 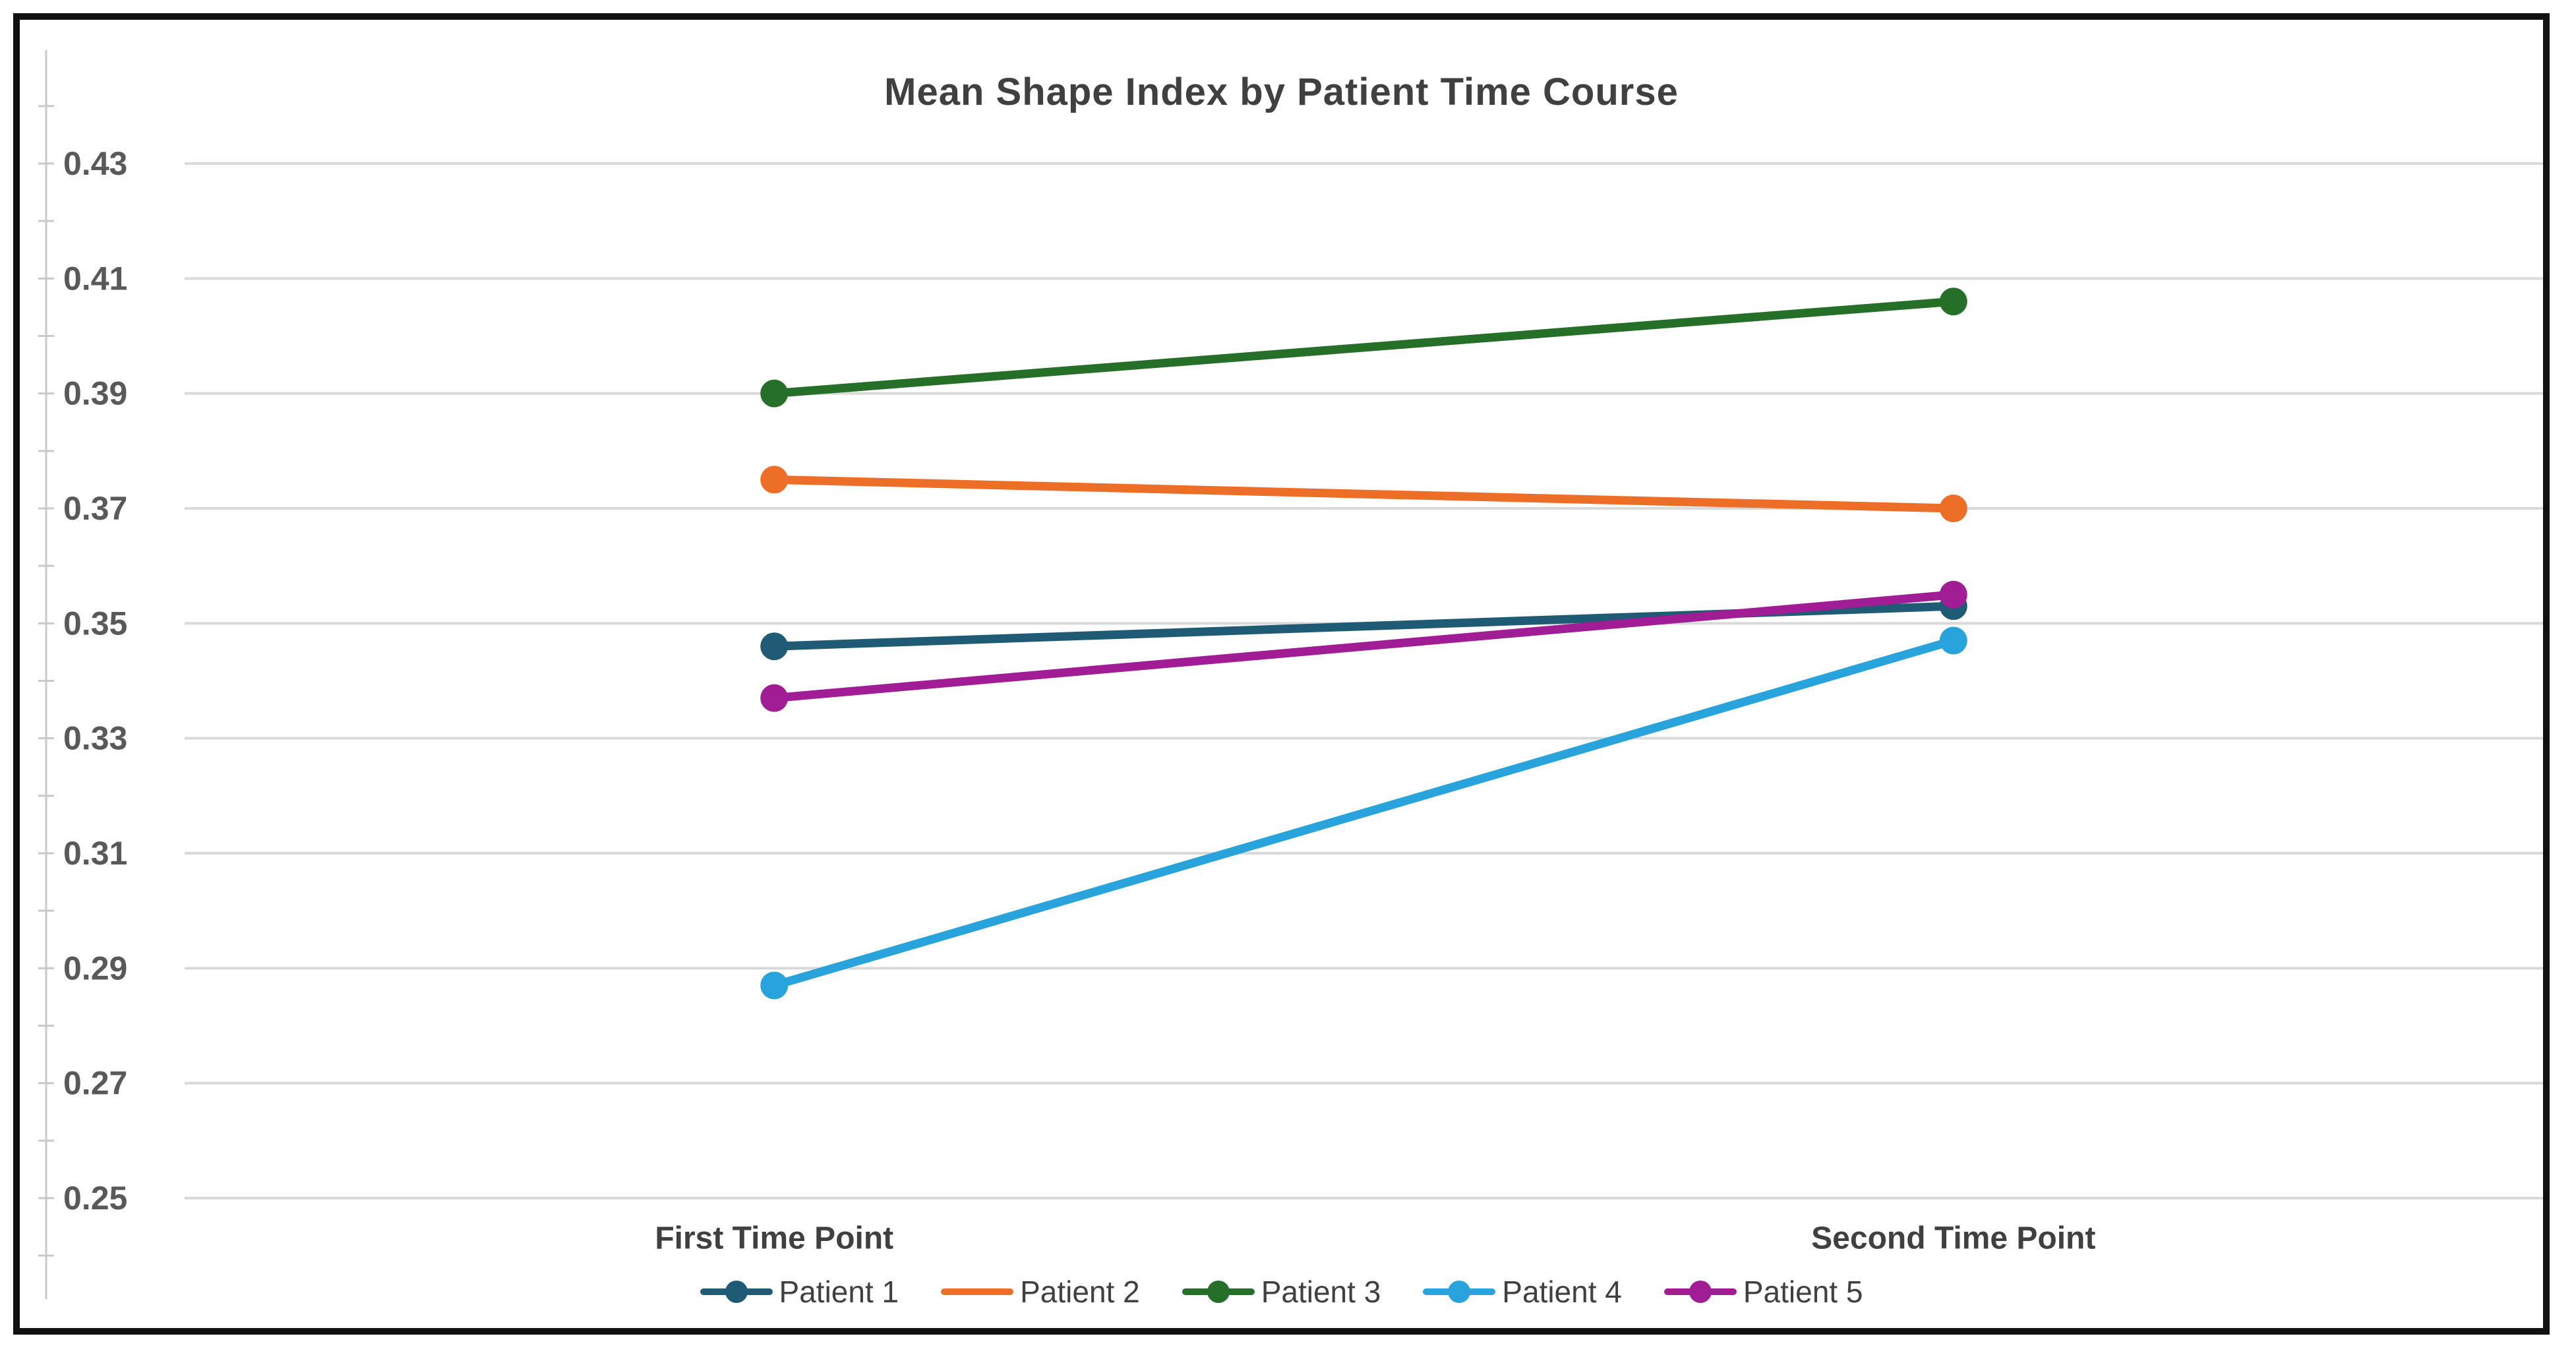 I want to click on legend-item: Patient 5, so click(x=1763, y=1292).